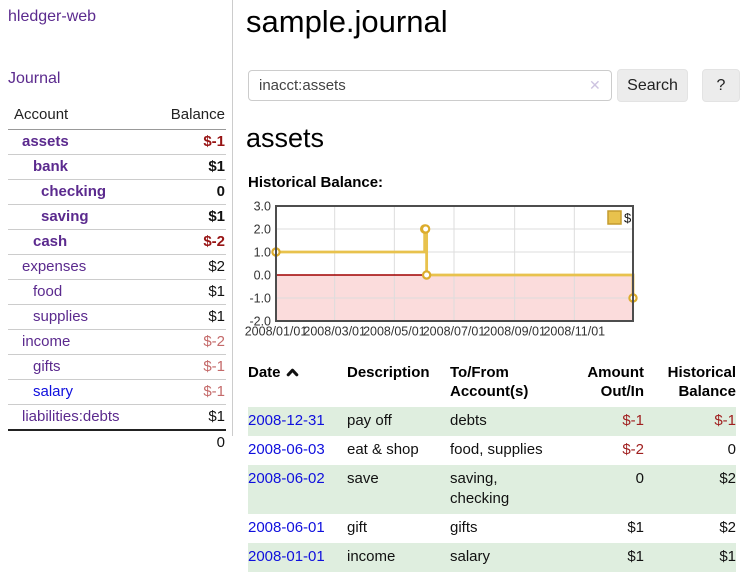  I want to click on transaction-amount: 0, so click(639, 478).